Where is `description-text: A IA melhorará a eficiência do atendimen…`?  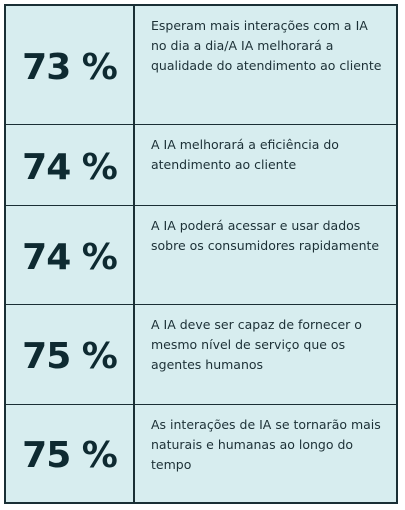 description-text: A IA melhorará a eficiência do atendimen… is located at coordinates (245, 154).